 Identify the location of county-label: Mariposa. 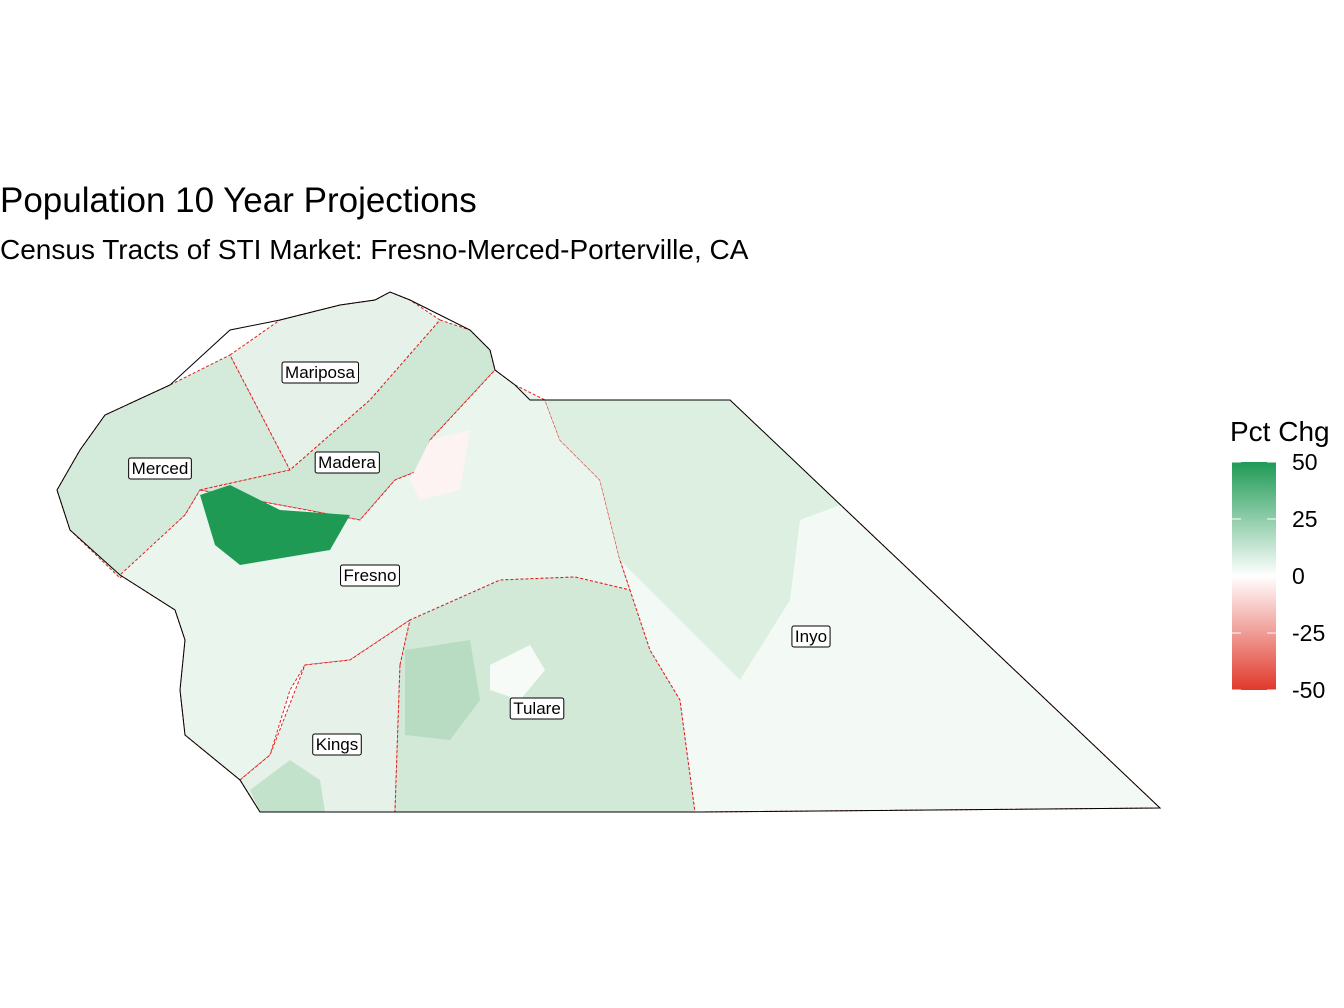
(320, 372).